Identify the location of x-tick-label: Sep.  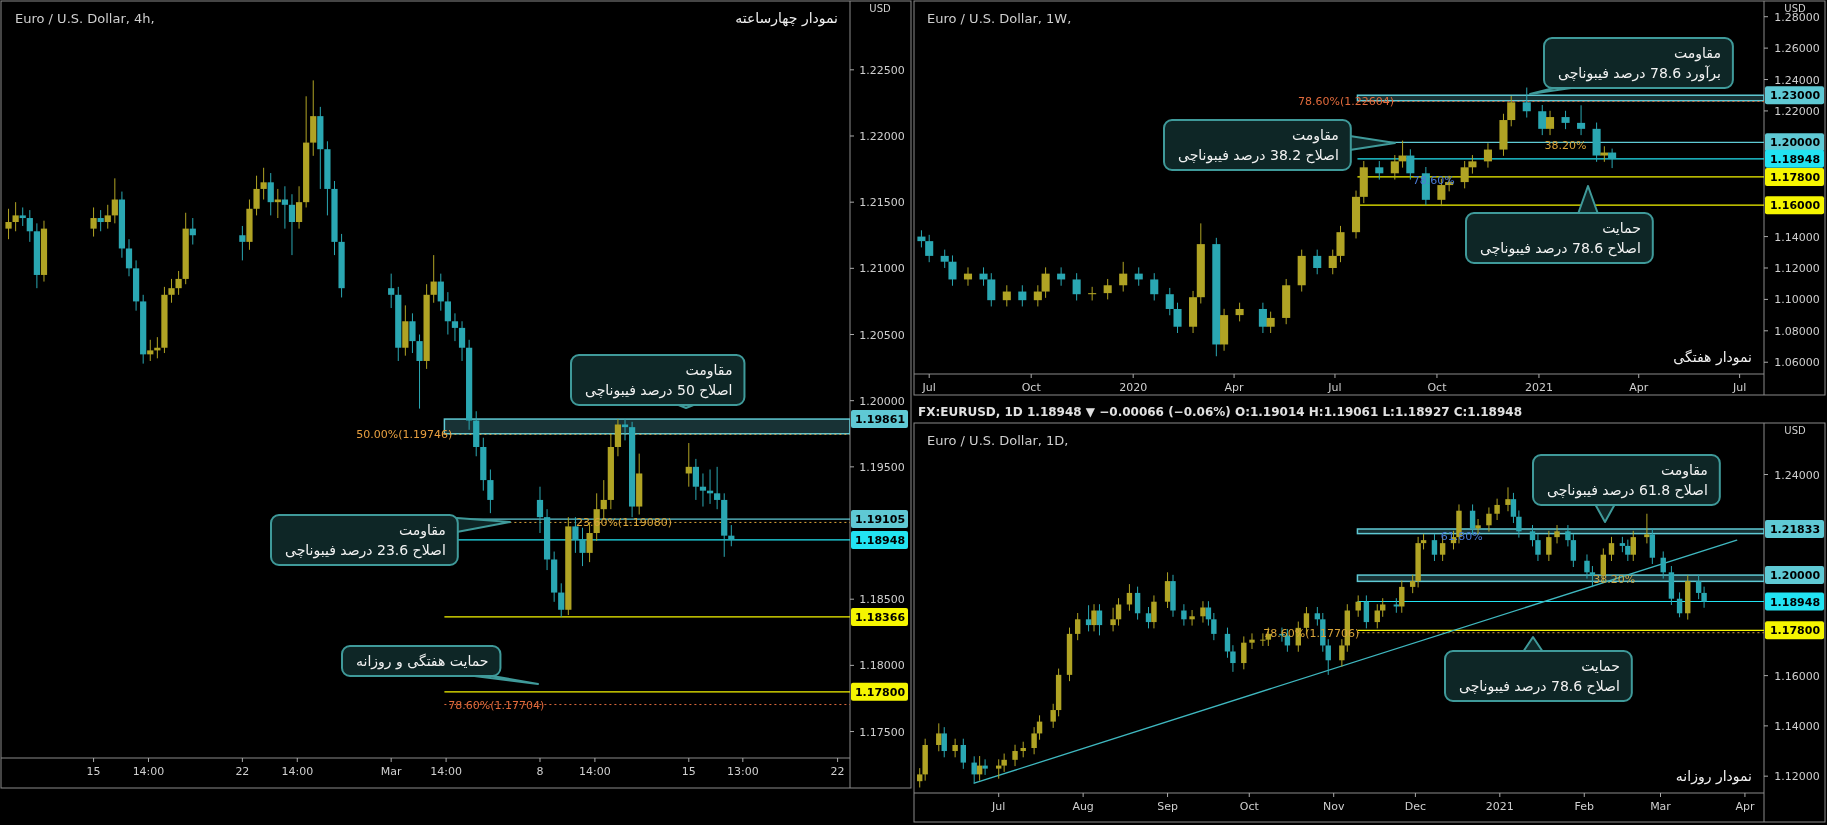
(1167, 806).